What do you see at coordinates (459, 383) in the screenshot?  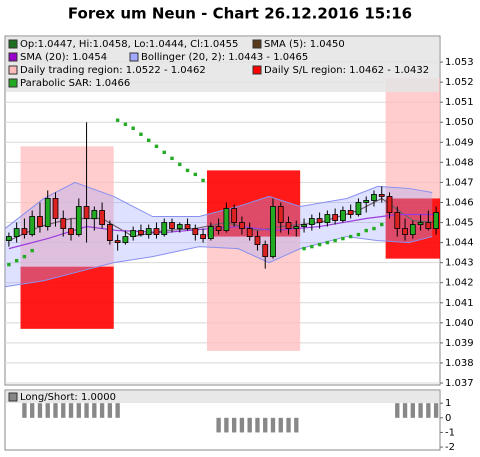 I see `y-tick-label: 1.037` at bounding box center [459, 383].